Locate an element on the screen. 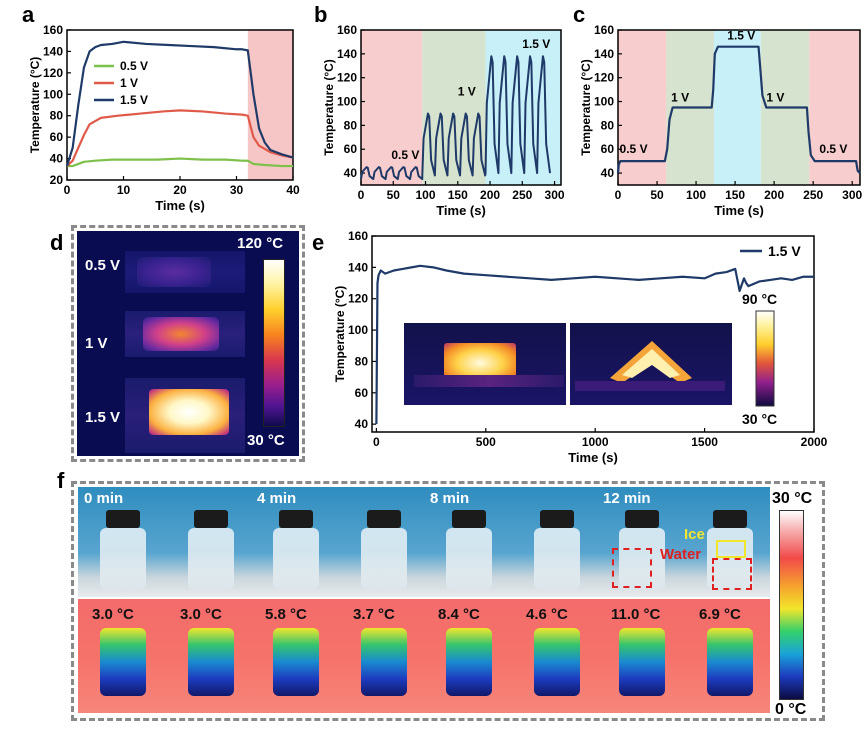 The width and height of the screenshot is (864, 737). x-tick-label: 10 is located at coordinates (124, 190).